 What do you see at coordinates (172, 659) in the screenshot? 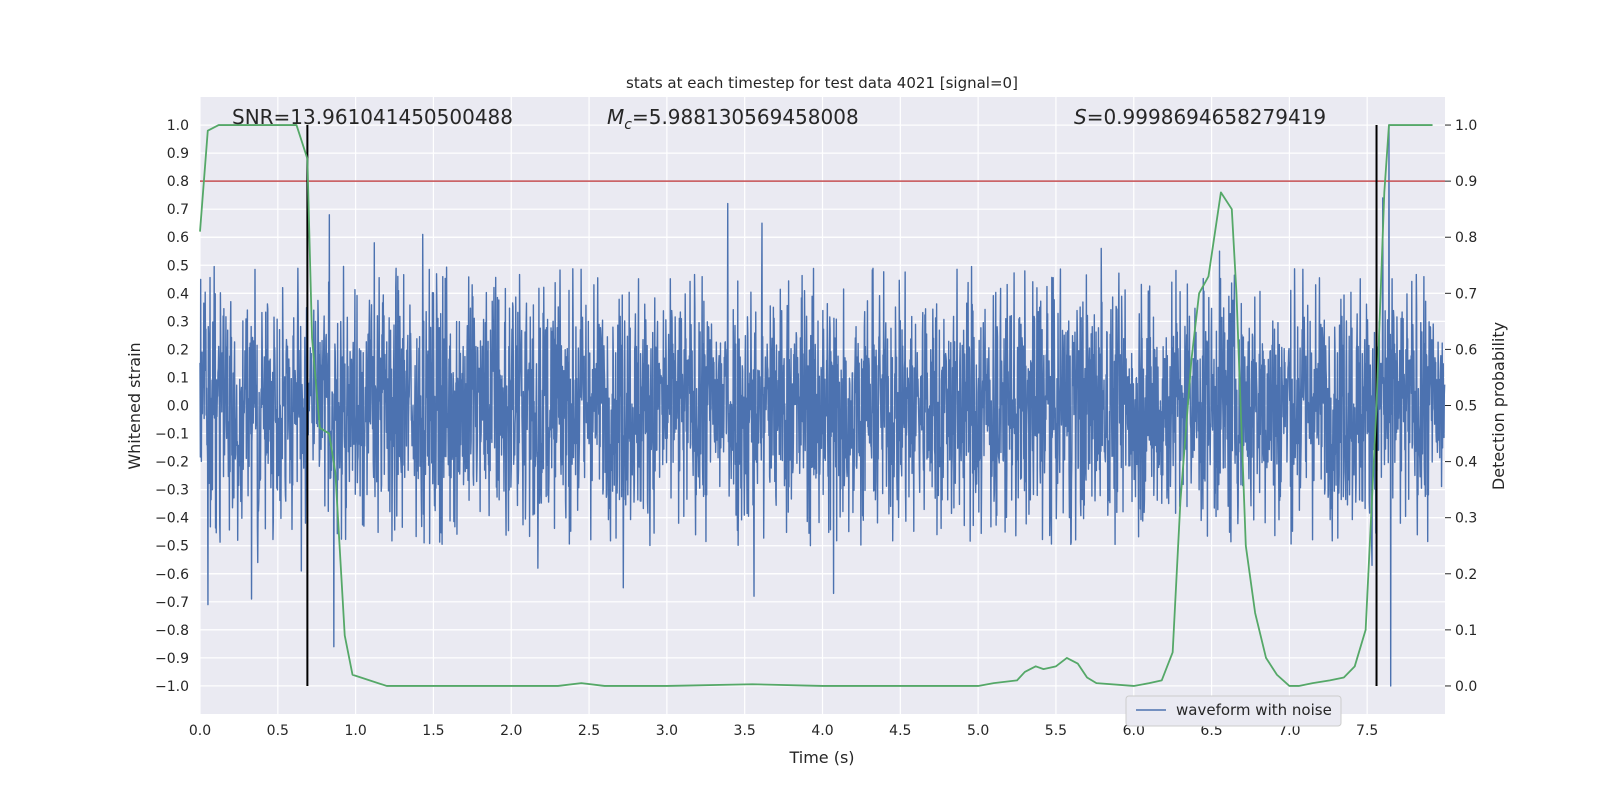
I see `y-tick-label: −0.9` at bounding box center [172, 659].